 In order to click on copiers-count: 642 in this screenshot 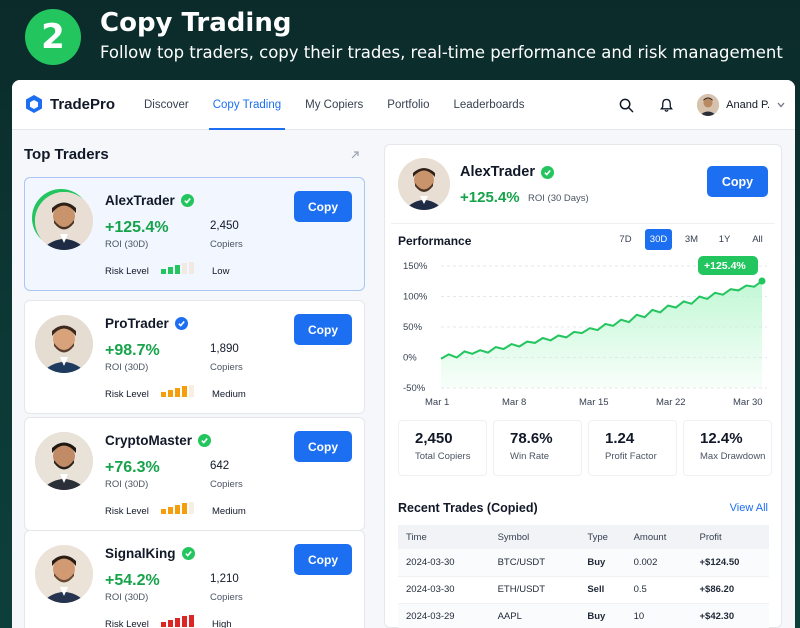, I will do `click(220, 466)`.